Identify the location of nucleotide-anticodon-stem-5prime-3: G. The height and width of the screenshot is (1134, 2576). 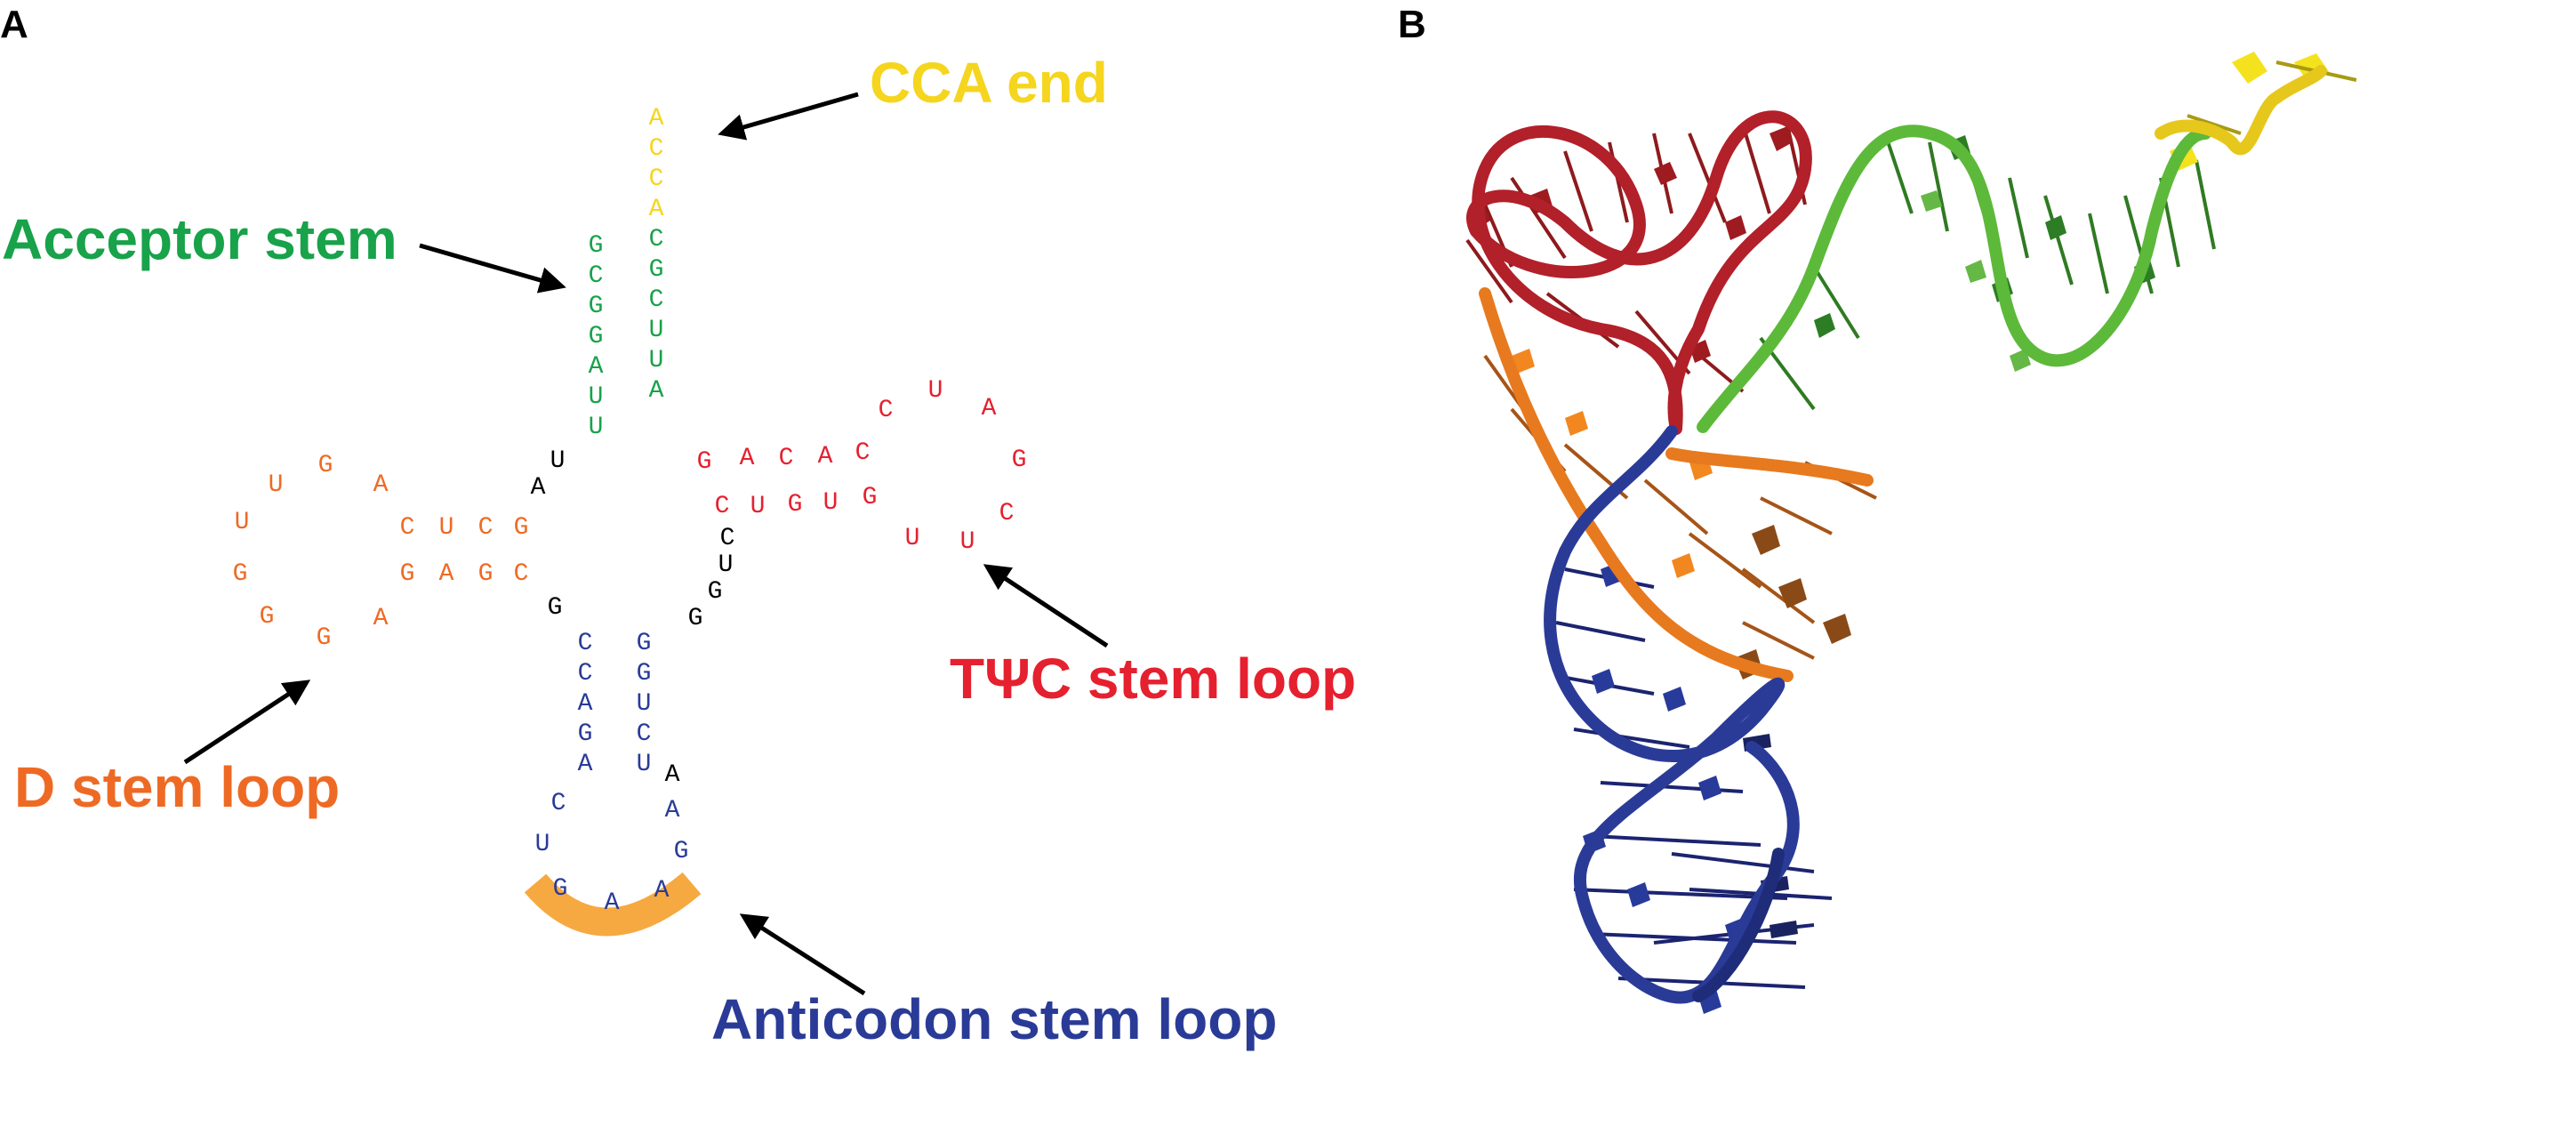
(585, 734).